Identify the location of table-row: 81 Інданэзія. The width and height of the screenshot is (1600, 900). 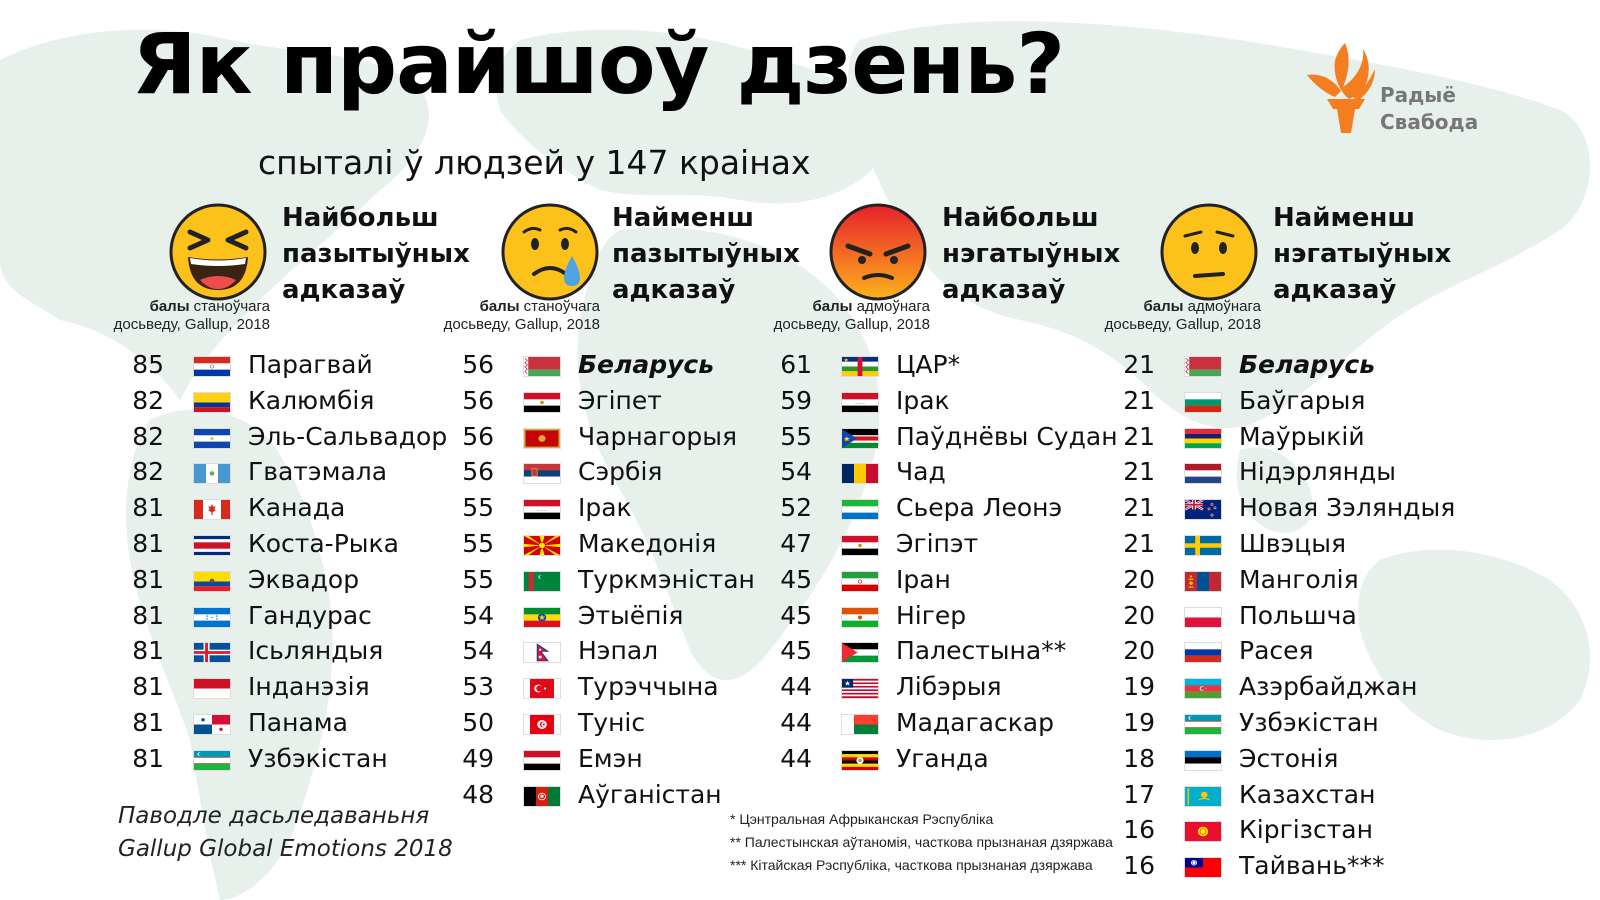
(298, 688).